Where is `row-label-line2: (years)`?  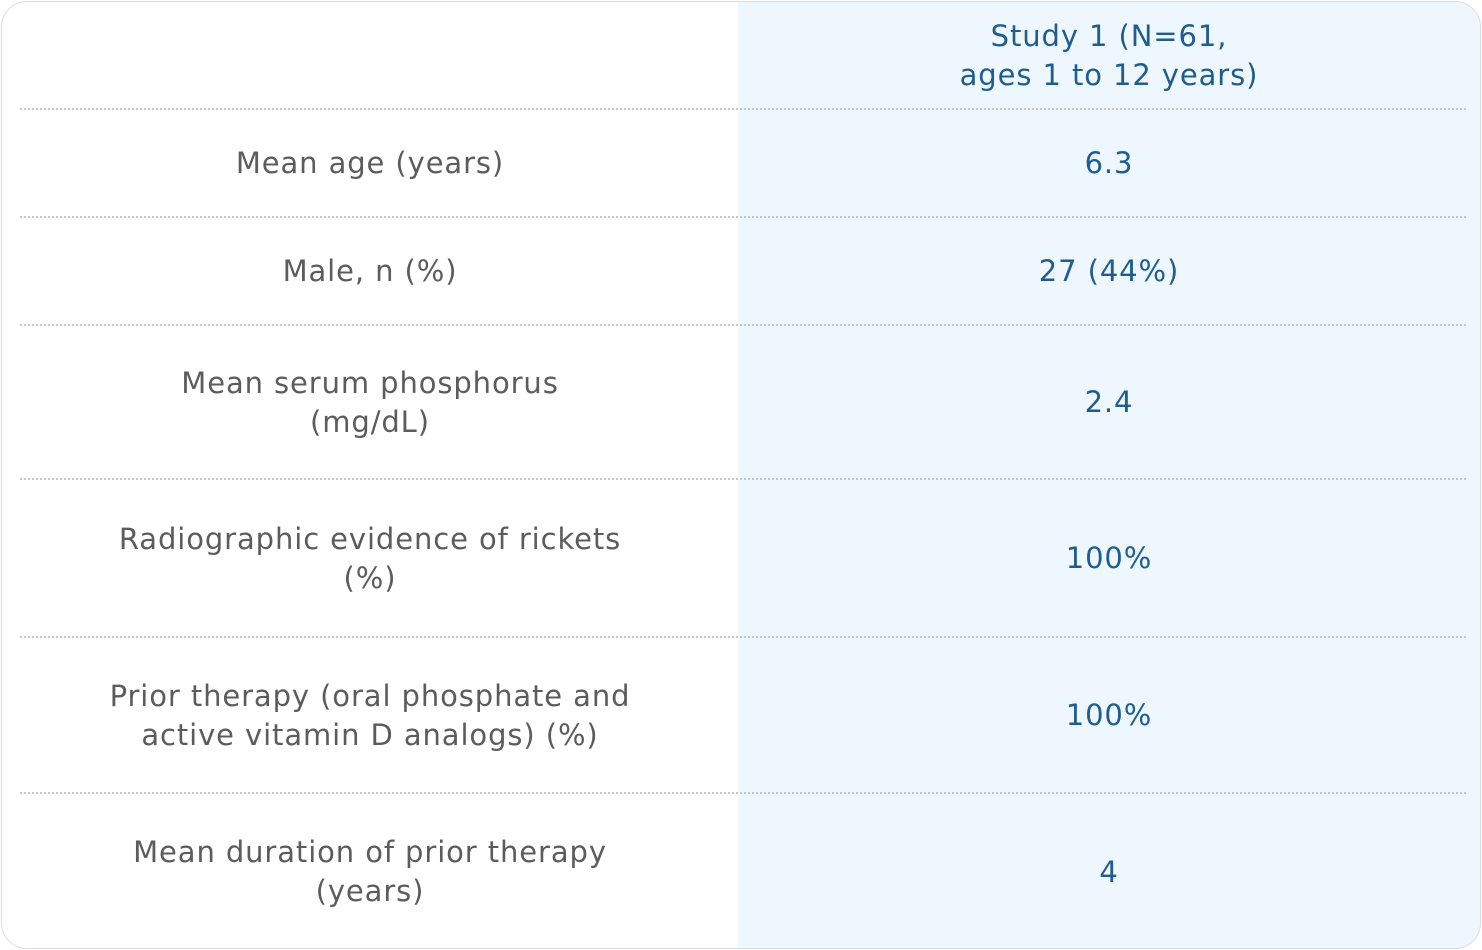 row-label-line2: (years) is located at coordinates (370, 891).